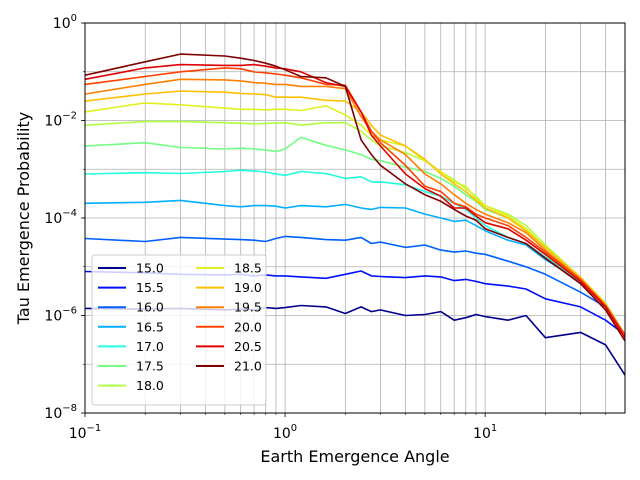 The width and height of the screenshot is (640, 480). I want to click on y-tick-label: 10⁻², so click(60, 120).